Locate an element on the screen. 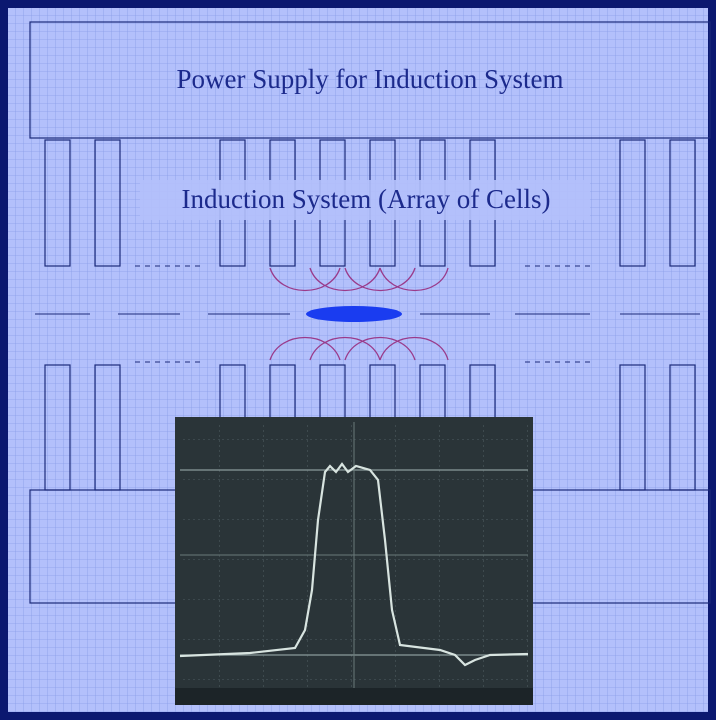 This screenshot has height=720, width=716. dashes is located at coordinates (362, 314).